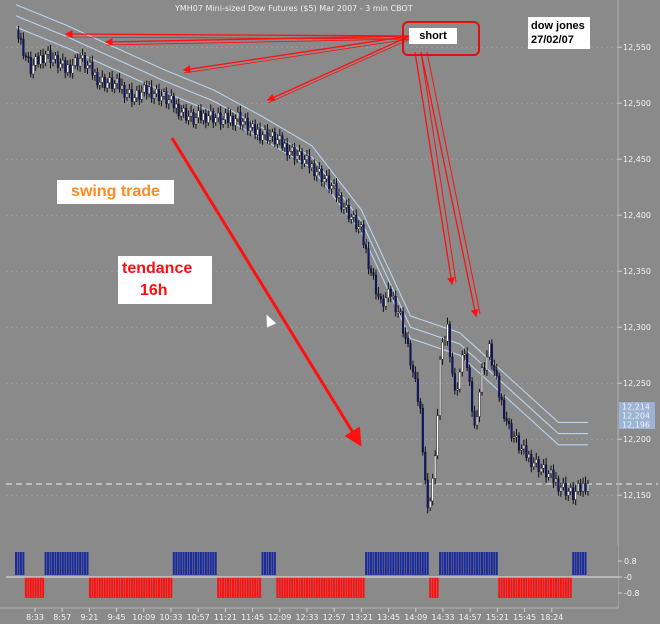 The width and height of the screenshot is (660, 624). What do you see at coordinates (361, 617) in the screenshot?
I see `x-tick-label: 13:21` at bounding box center [361, 617].